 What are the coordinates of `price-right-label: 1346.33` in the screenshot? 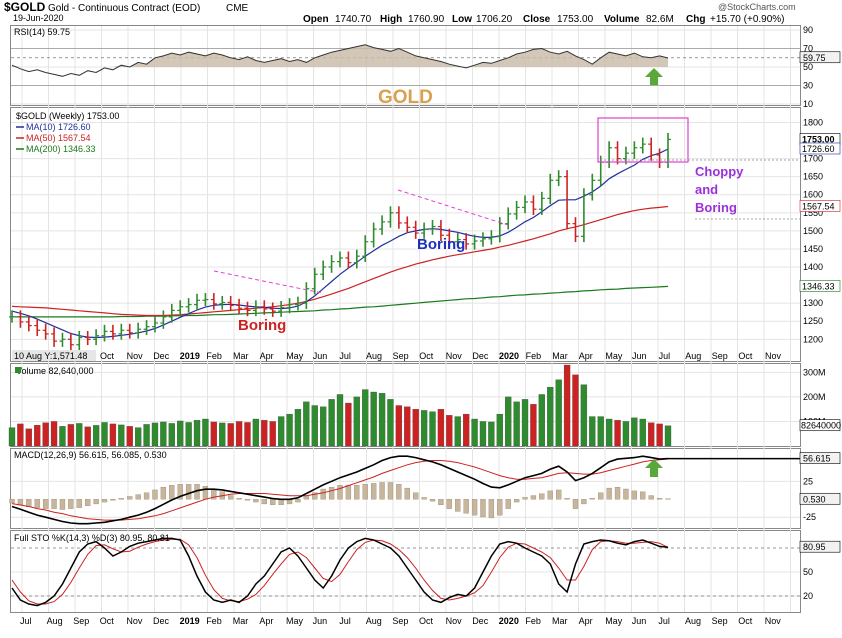 It's located at (818, 286).